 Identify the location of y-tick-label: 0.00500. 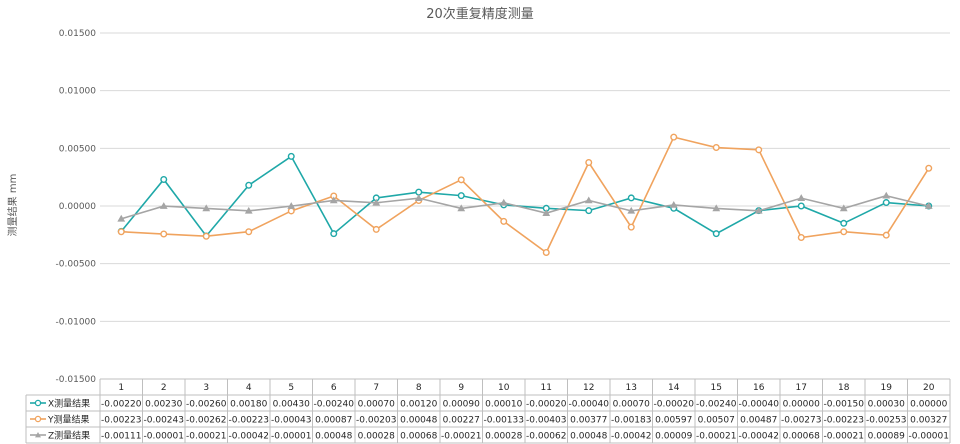
(77, 149).